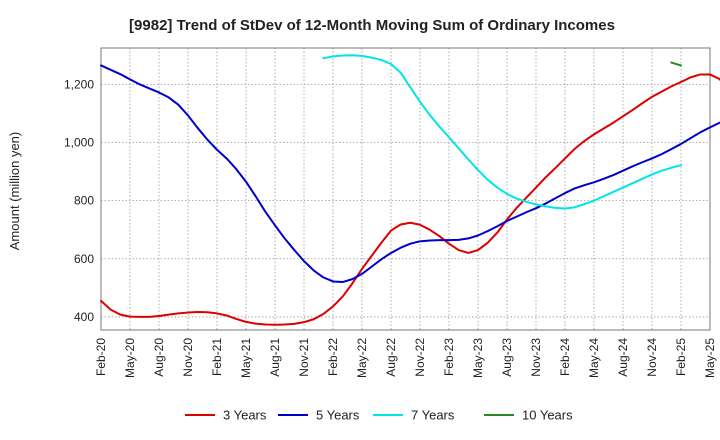  Describe the element at coordinates (676, 64) in the screenshot. I see `series-line-10-years` at that location.